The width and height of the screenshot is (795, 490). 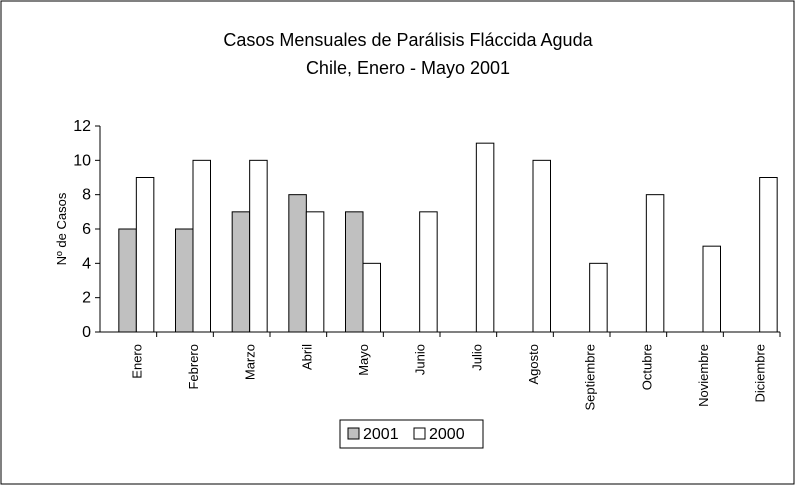 I want to click on y-tick-label: 2, so click(x=86, y=298).